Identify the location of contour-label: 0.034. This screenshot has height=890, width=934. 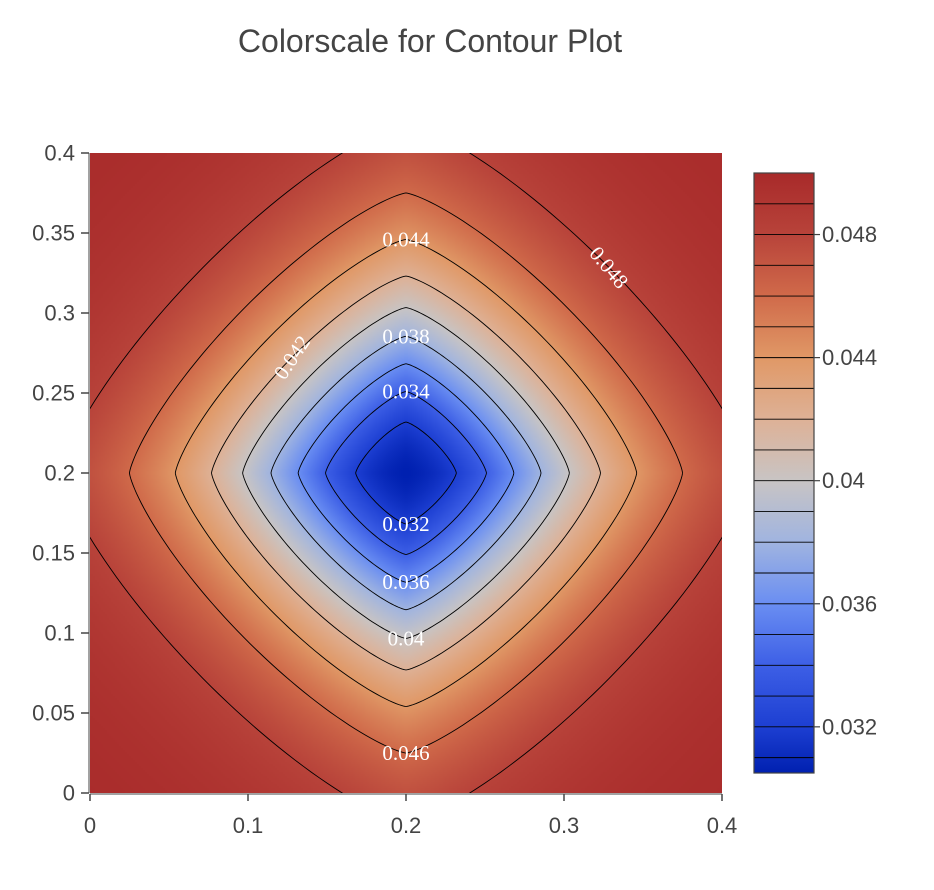
(406, 392).